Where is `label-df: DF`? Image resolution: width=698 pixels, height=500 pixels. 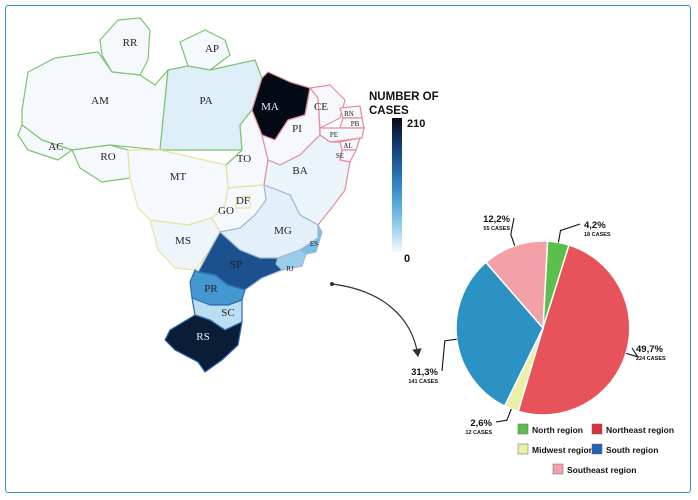 label-df: DF is located at coordinates (243, 201).